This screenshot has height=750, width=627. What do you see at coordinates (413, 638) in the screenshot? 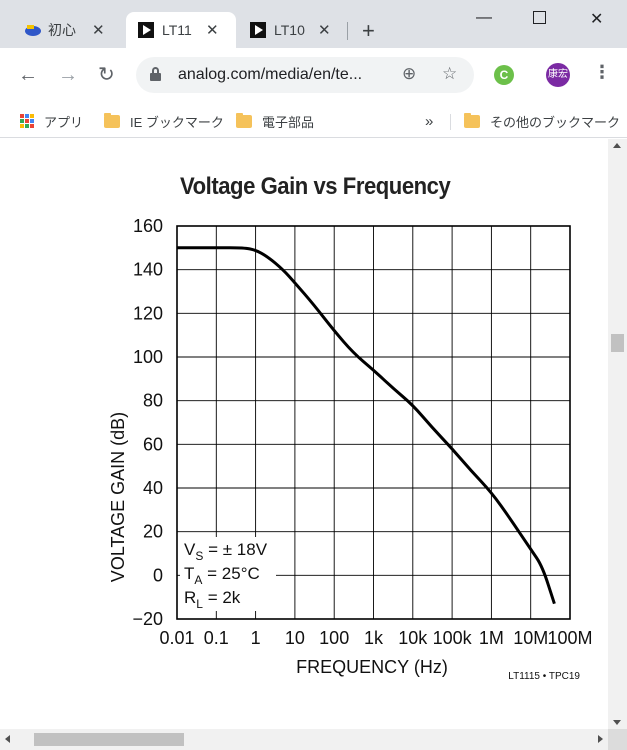
I see `x-tick-label: 10k` at bounding box center [413, 638].